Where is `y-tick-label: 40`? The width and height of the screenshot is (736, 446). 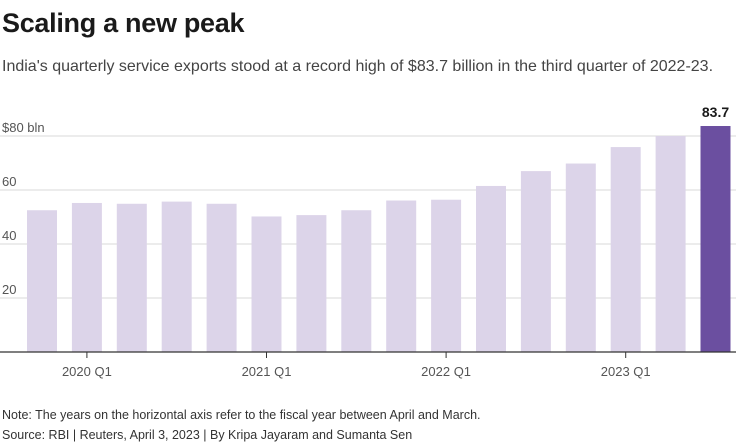
y-tick-label: 40 is located at coordinates (9, 235).